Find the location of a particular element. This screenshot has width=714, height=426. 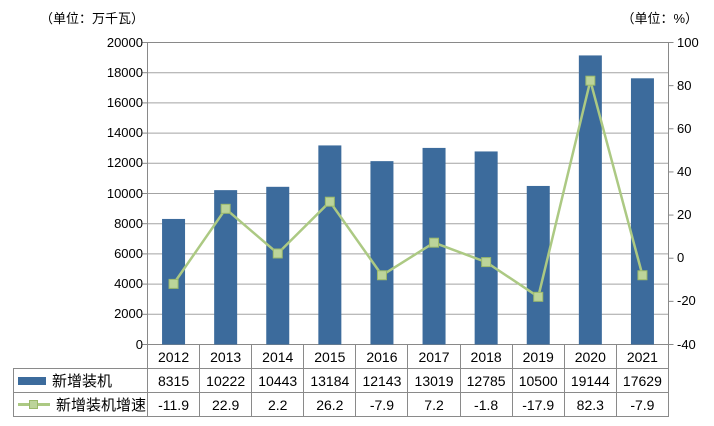

legend-cell-bar-series: 新增装机 is located at coordinates (80, 380).